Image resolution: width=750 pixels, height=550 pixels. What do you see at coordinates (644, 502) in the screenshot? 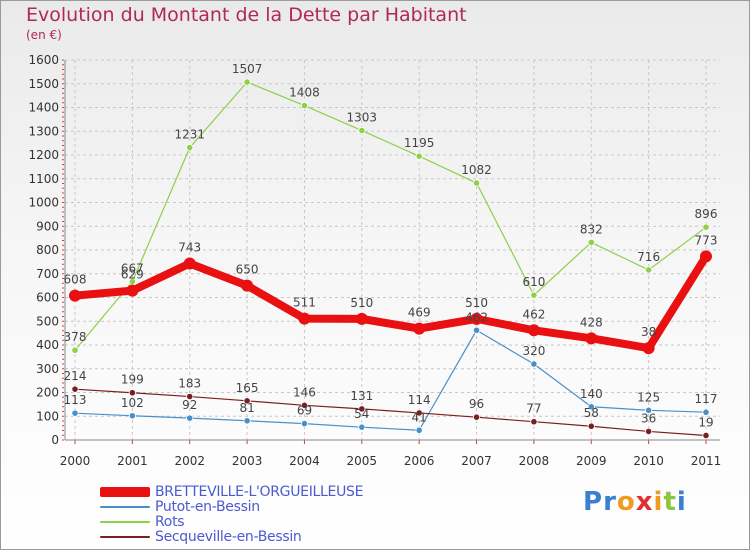
I see `logo-letter: x` at bounding box center [644, 502].